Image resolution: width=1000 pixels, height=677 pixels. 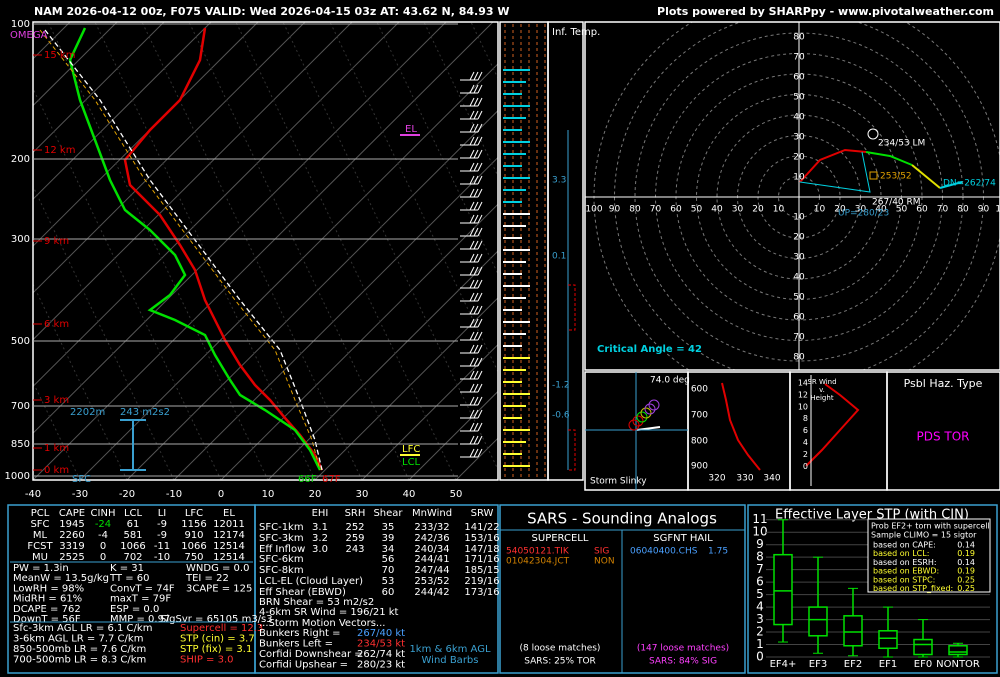 I want to click on inf-temp-red, so click(x=572, y=377).